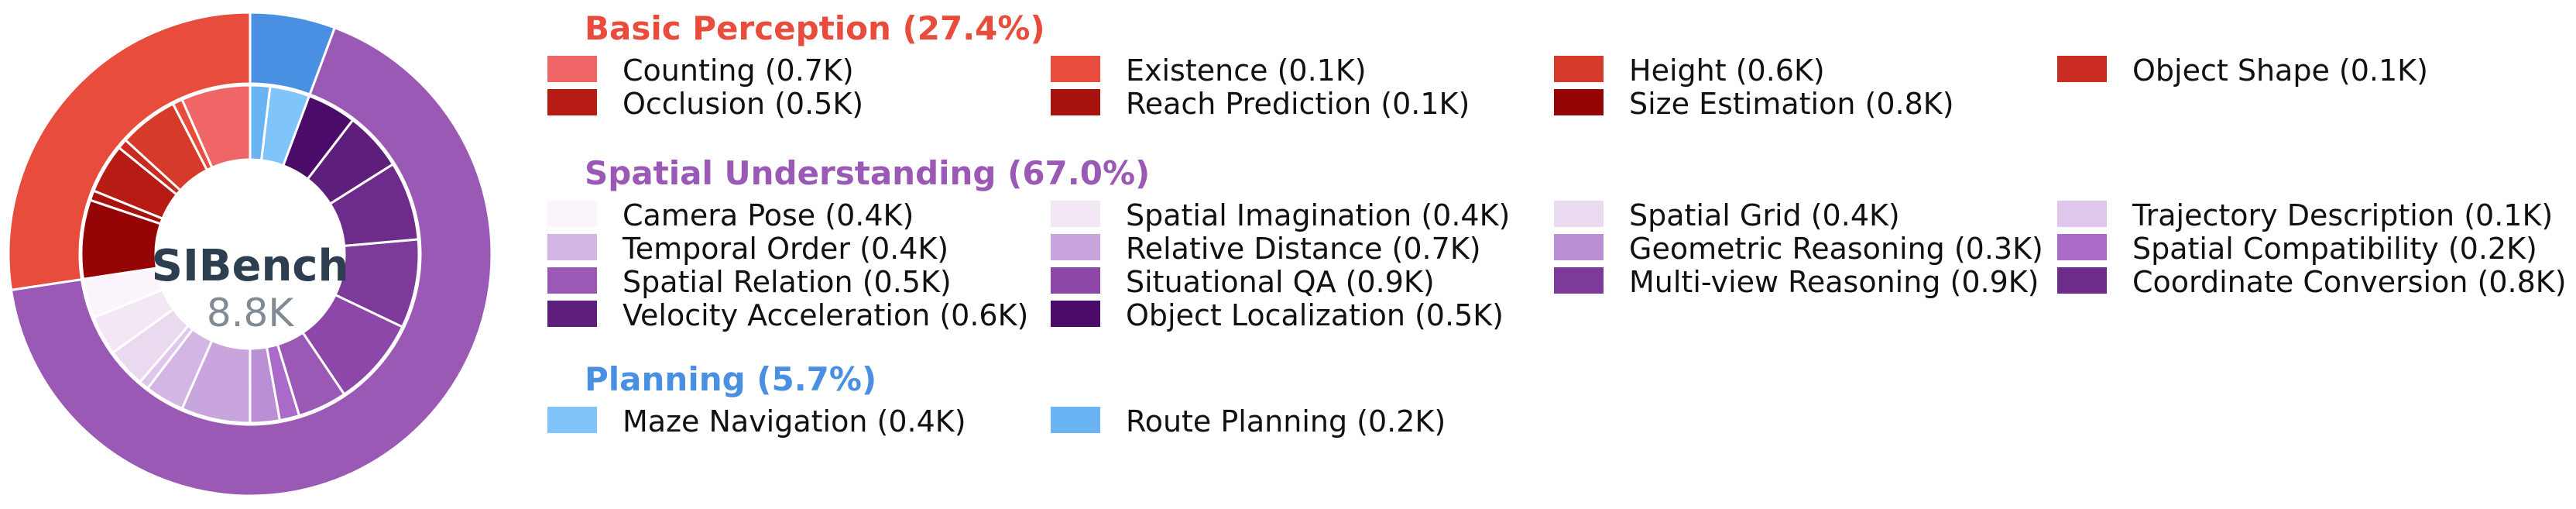  Describe the element at coordinates (1834, 282) in the screenshot. I see `legend-label: Multi-view Reasoning (0.9K)` at that location.